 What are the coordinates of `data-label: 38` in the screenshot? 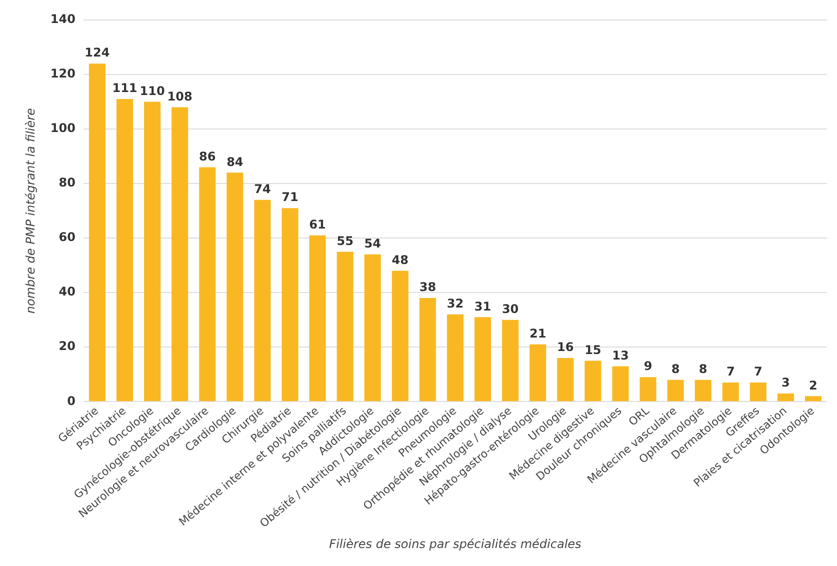 It's located at (427, 287).